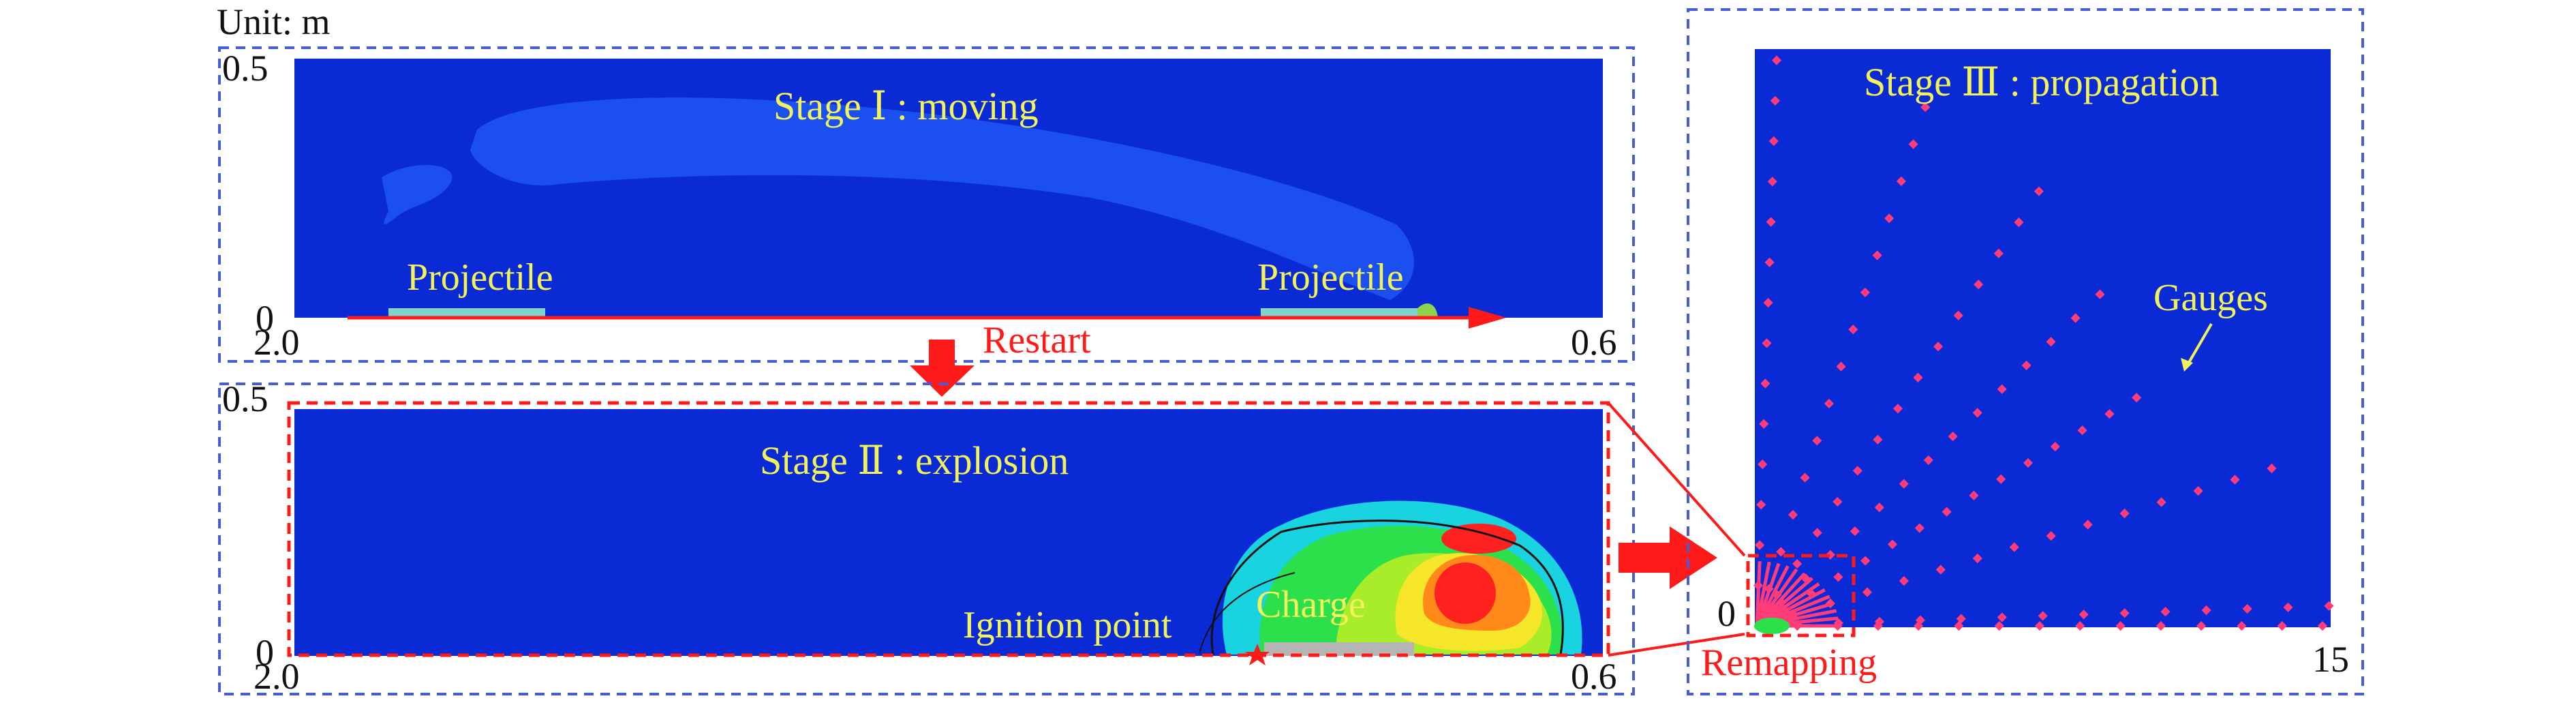 Image resolution: width=2576 pixels, height=705 pixels. I want to click on projectile-outline, so click(1247, 613).